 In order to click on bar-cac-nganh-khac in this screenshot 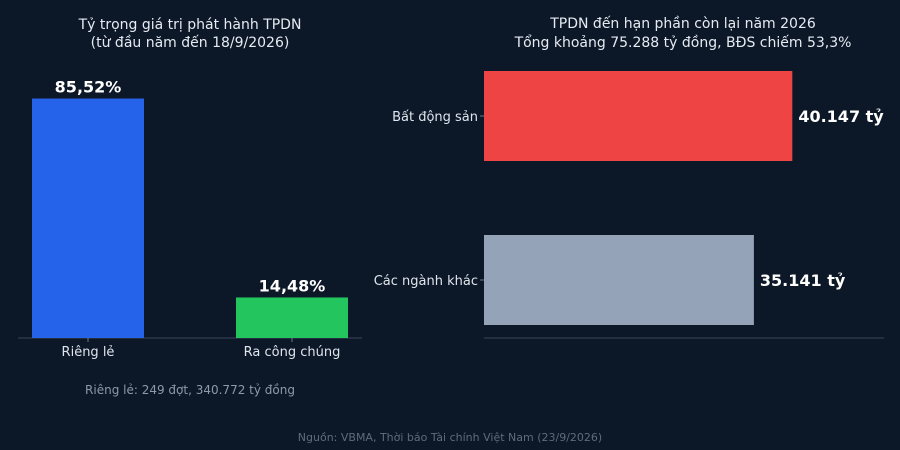, I will do `click(619, 280)`.